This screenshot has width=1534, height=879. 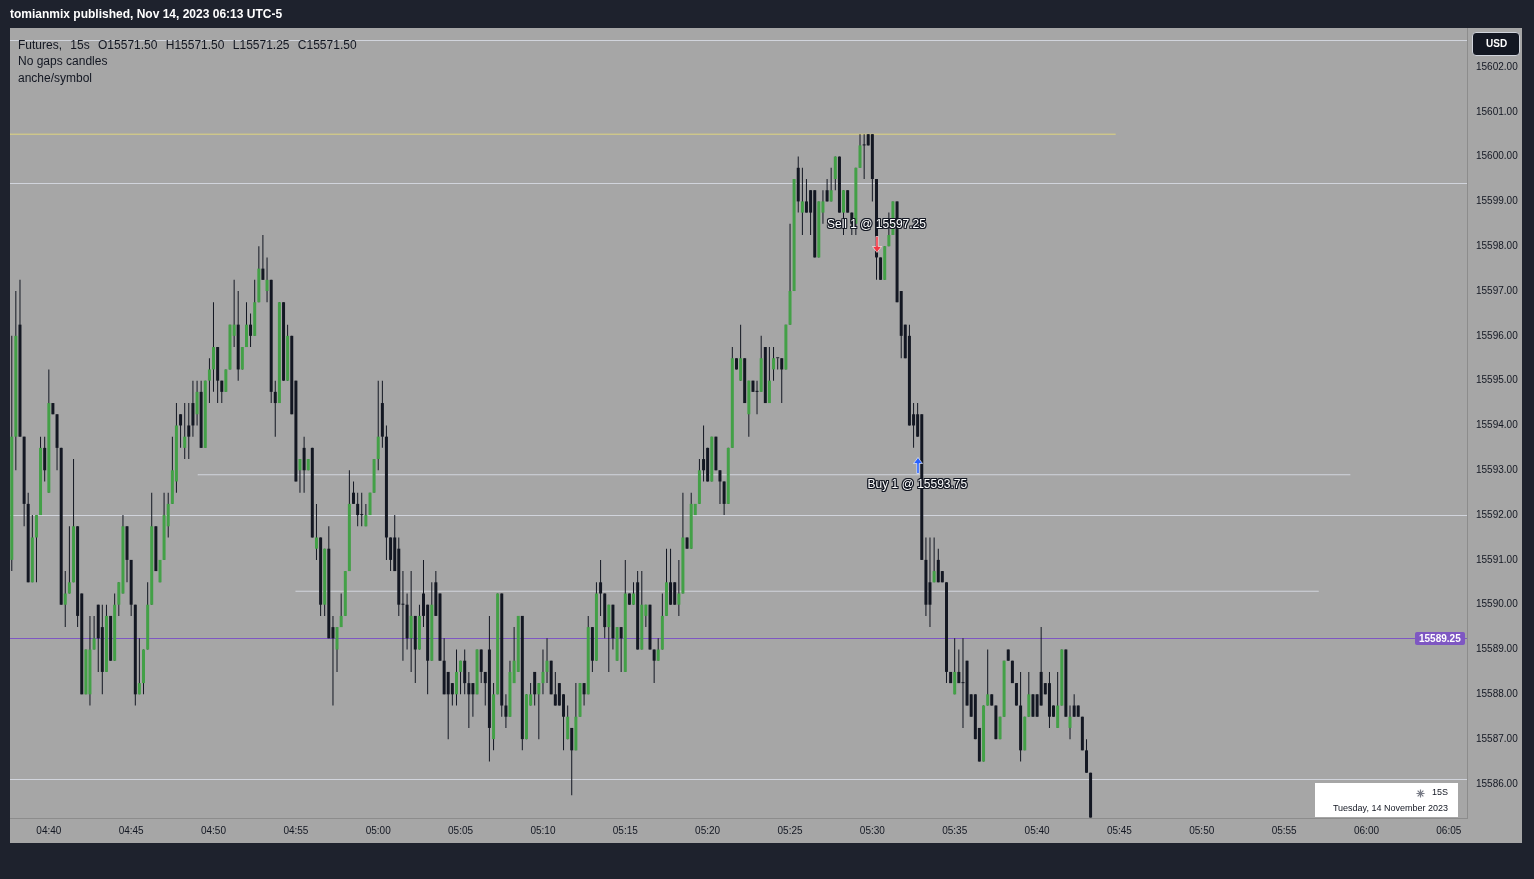 What do you see at coordinates (461, 830) in the screenshot?
I see `x-tick-label: 05:05` at bounding box center [461, 830].